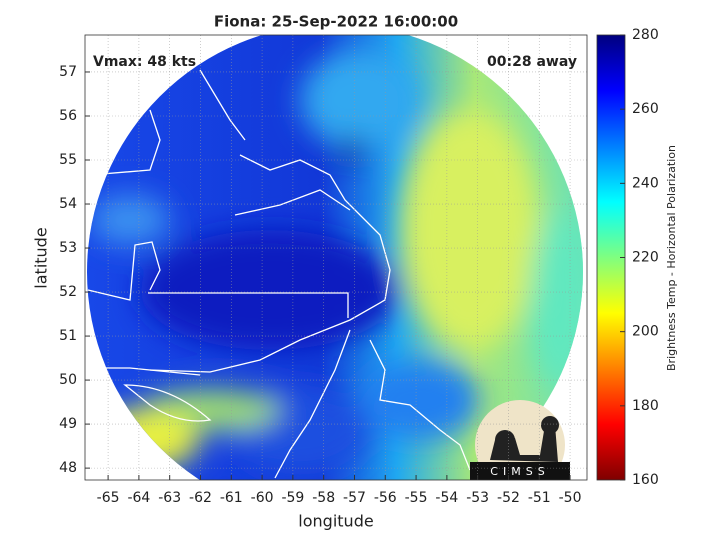 The height and width of the screenshot is (544, 720). Describe the element at coordinates (138, 498) in the screenshot. I see `x-tick-label: -64` at that location.